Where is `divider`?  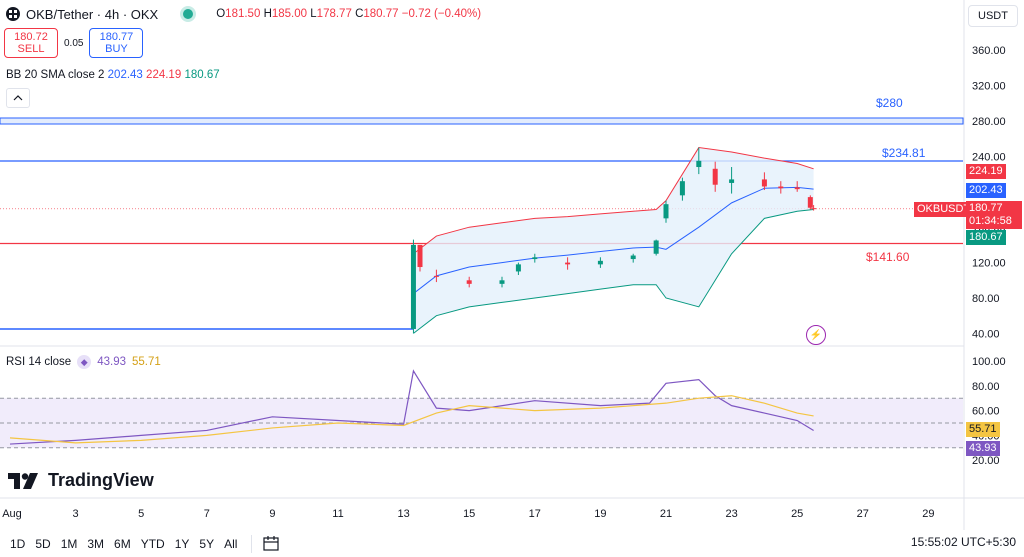 divider is located at coordinates (252, 543).